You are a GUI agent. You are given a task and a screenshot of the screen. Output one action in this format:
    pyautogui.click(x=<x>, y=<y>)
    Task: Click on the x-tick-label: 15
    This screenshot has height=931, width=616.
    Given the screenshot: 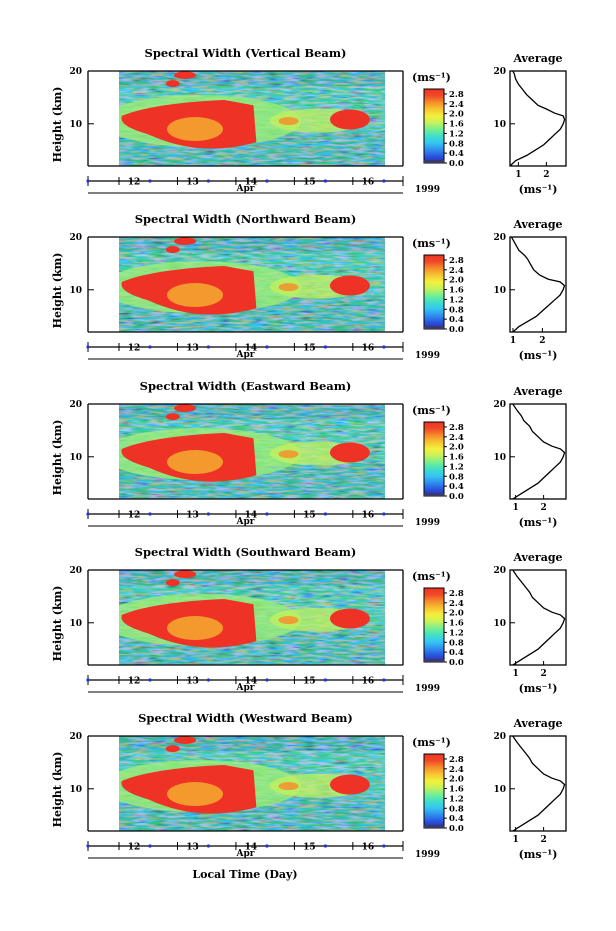 What is the action you would take?
    pyautogui.click(x=309, y=848)
    